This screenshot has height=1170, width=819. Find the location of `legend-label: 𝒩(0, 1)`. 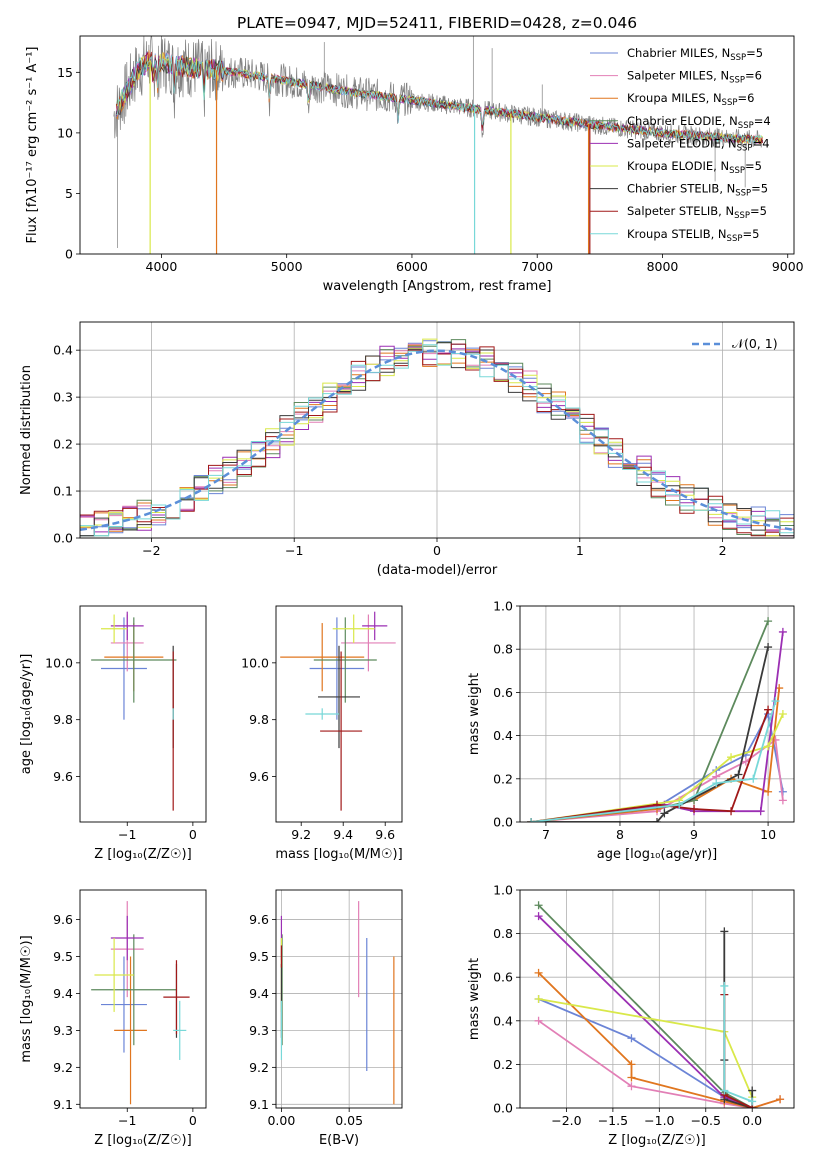

legend-label: 𝒩(0, 1) is located at coordinates (755, 343).